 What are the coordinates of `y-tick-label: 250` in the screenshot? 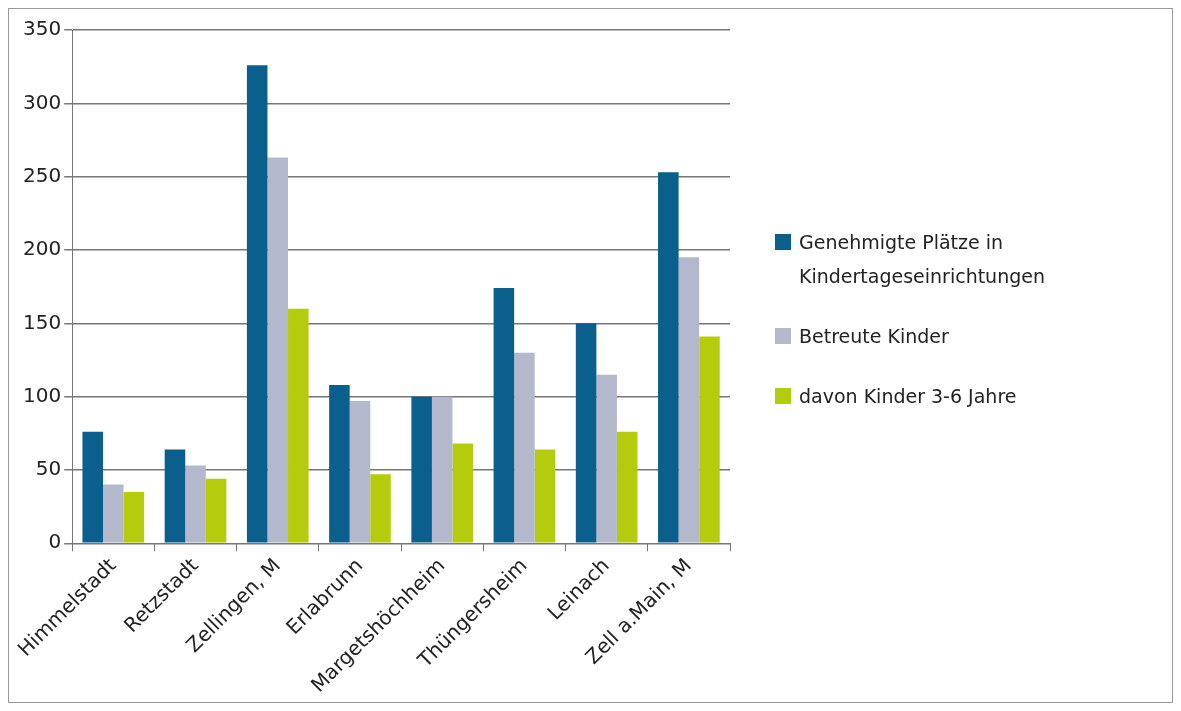 It's located at (42, 174).